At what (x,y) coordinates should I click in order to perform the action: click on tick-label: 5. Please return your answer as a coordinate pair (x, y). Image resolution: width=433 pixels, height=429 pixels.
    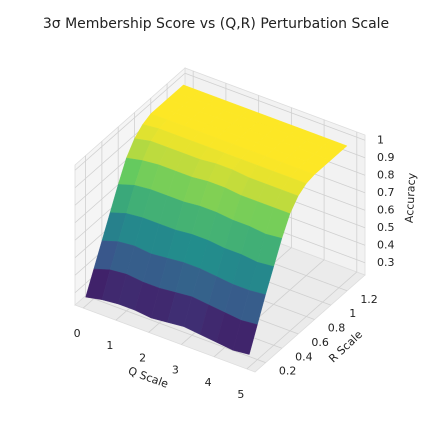
    Looking at the image, I should click on (240, 394).